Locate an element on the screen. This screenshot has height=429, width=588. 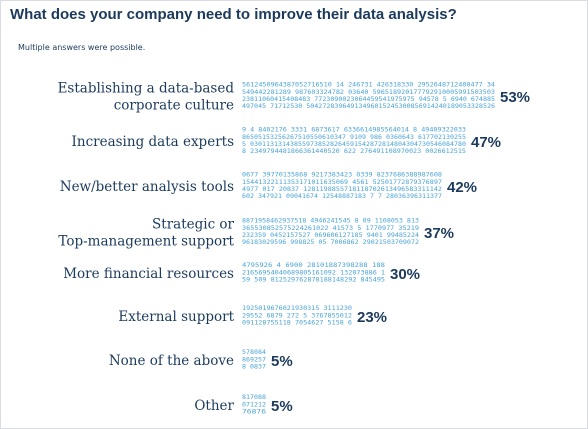
category-label: Increasing data experts is located at coordinates (153, 142).